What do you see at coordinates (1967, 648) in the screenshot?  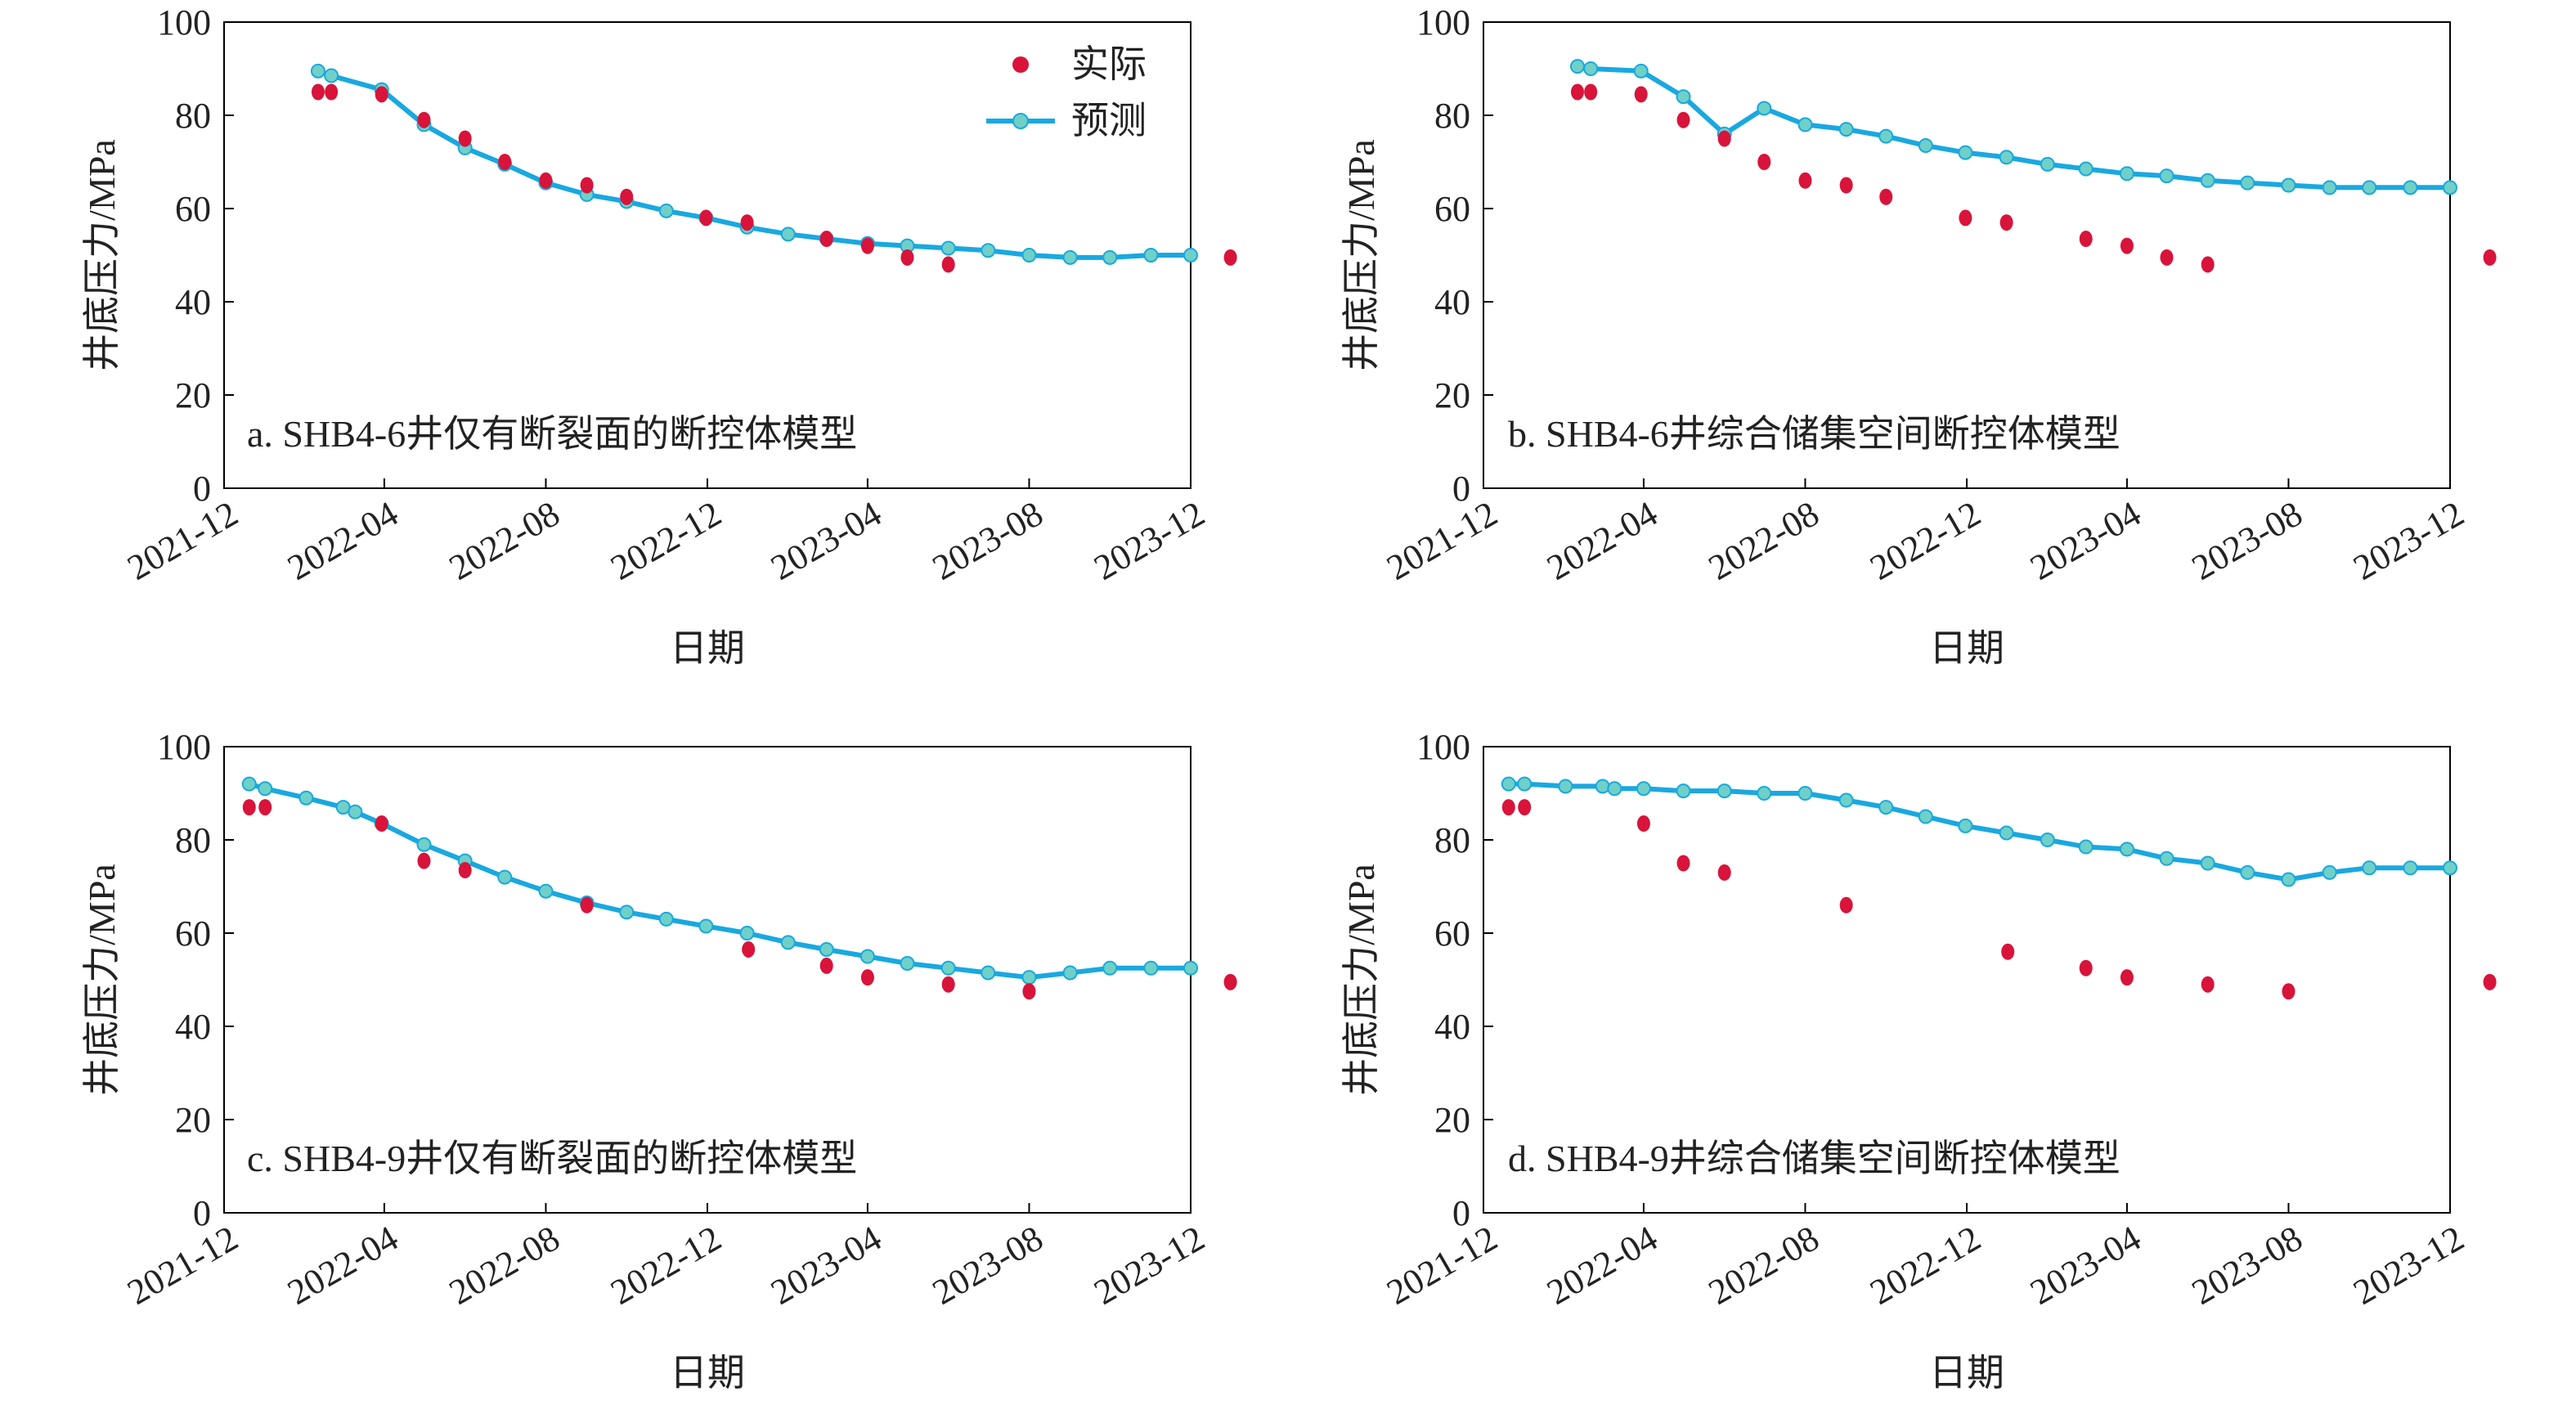 I see `x-axis-label: 日期` at bounding box center [1967, 648].